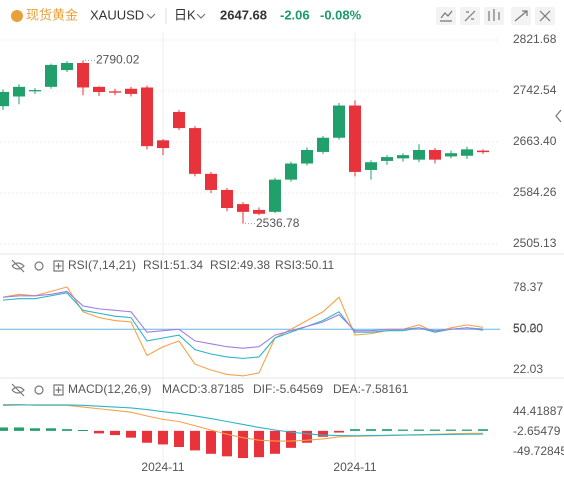 The image size is (564, 484). What do you see at coordinates (295, 14) in the screenshot?
I see `change: -2.06` at bounding box center [295, 14].